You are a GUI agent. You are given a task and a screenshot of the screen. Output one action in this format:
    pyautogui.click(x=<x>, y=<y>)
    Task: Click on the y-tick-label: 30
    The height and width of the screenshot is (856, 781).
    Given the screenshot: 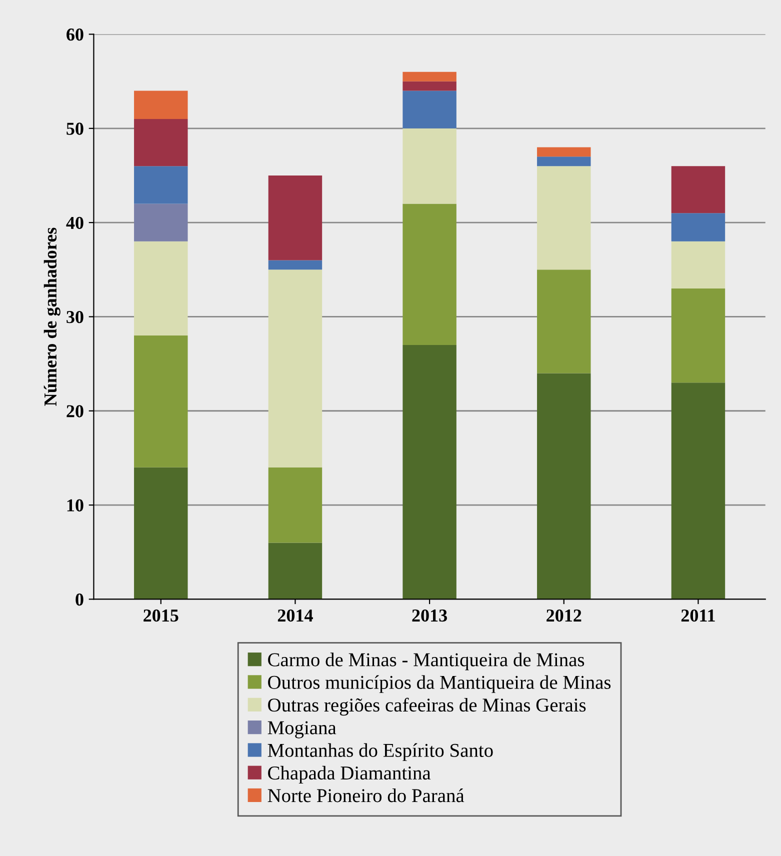 What is the action you would take?
    pyautogui.click(x=75, y=317)
    